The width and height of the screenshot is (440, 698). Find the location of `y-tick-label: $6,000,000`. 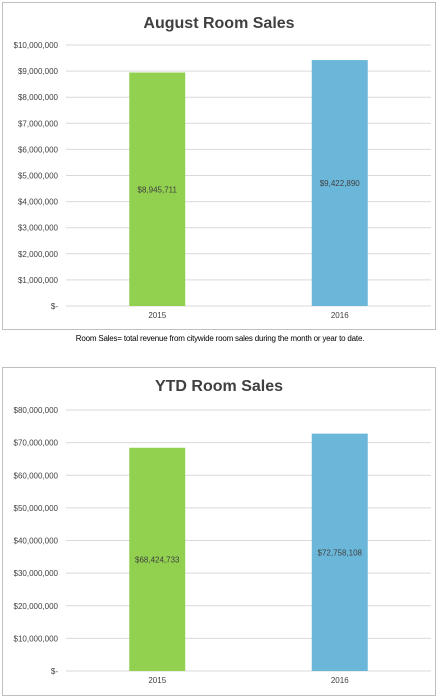

y-tick-label: $6,000,000 is located at coordinates (38, 149).